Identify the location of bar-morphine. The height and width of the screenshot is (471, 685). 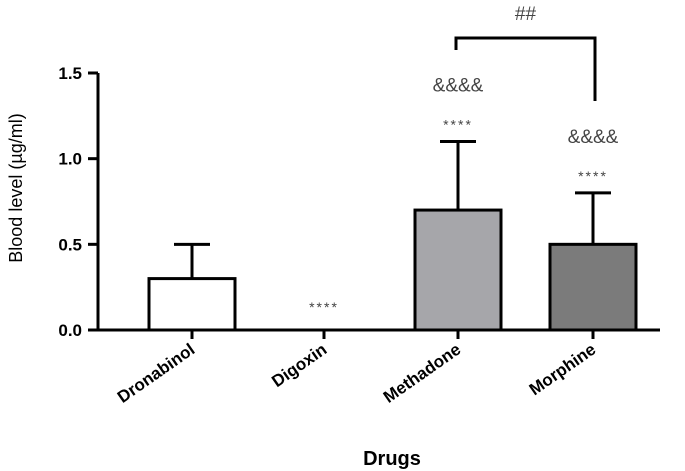
(593, 287).